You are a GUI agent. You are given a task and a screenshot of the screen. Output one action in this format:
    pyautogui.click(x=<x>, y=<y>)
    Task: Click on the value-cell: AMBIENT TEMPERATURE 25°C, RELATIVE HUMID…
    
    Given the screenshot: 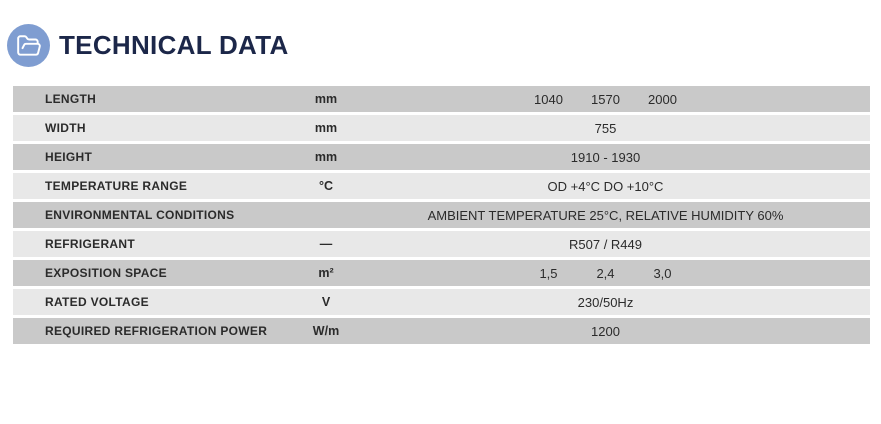 What is the action you would take?
    pyautogui.click(x=605, y=215)
    